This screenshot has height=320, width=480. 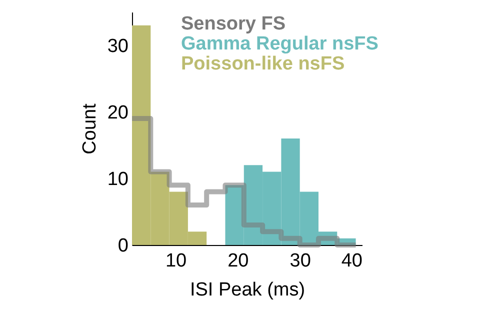 I want to click on x-tick-label: 30, so click(x=300, y=261).